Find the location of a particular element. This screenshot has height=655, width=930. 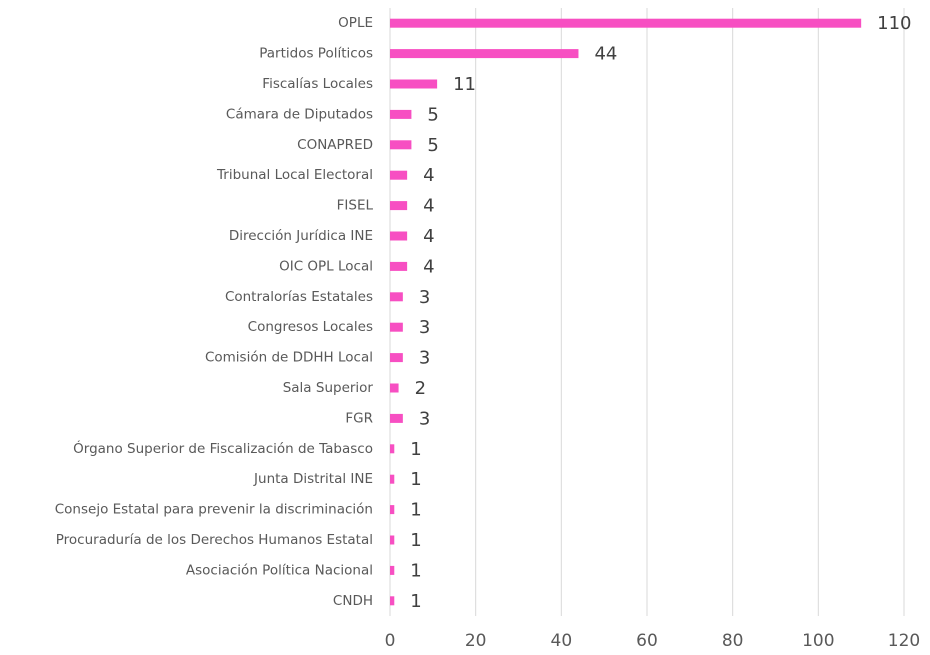

x-tick-label: 0 is located at coordinates (390, 641).